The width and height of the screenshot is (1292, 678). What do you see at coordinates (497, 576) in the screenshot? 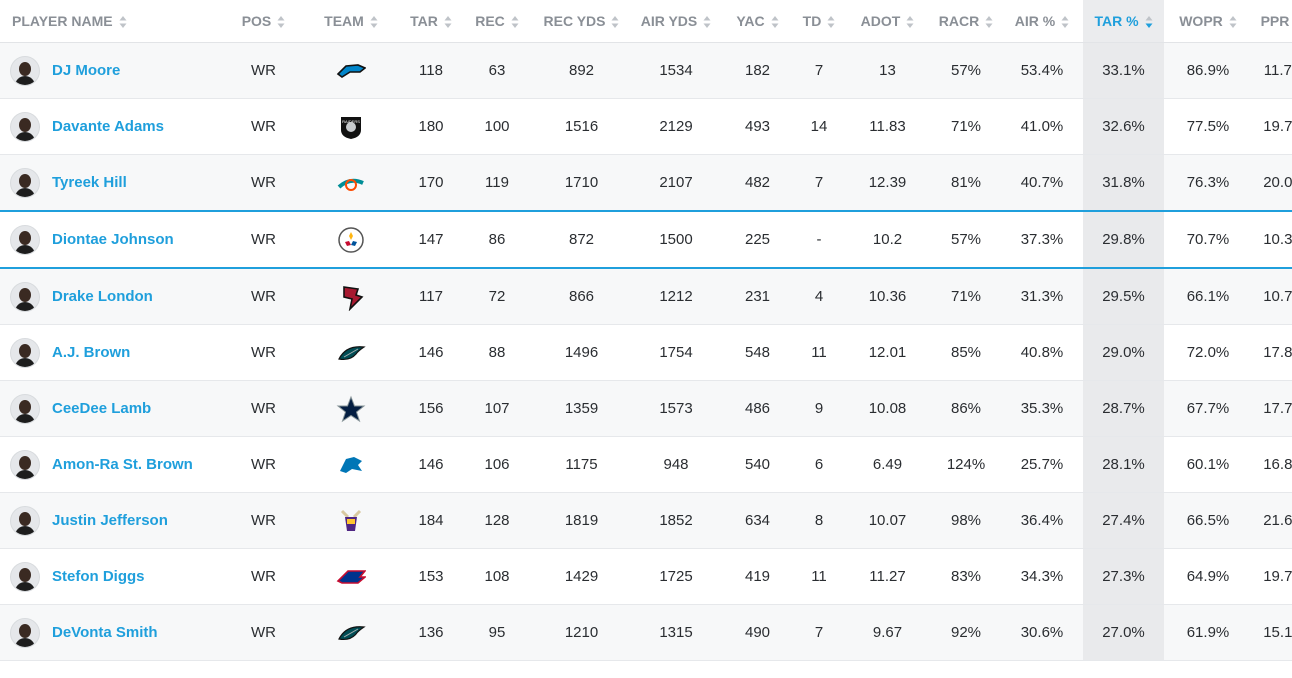
I see `rec-cell: 108` at bounding box center [497, 576].